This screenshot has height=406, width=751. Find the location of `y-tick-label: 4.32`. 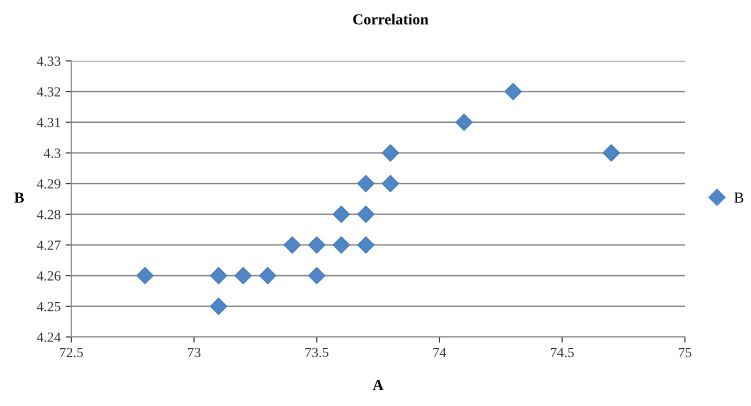

y-tick-label: 4.32 is located at coordinates (48, 92).